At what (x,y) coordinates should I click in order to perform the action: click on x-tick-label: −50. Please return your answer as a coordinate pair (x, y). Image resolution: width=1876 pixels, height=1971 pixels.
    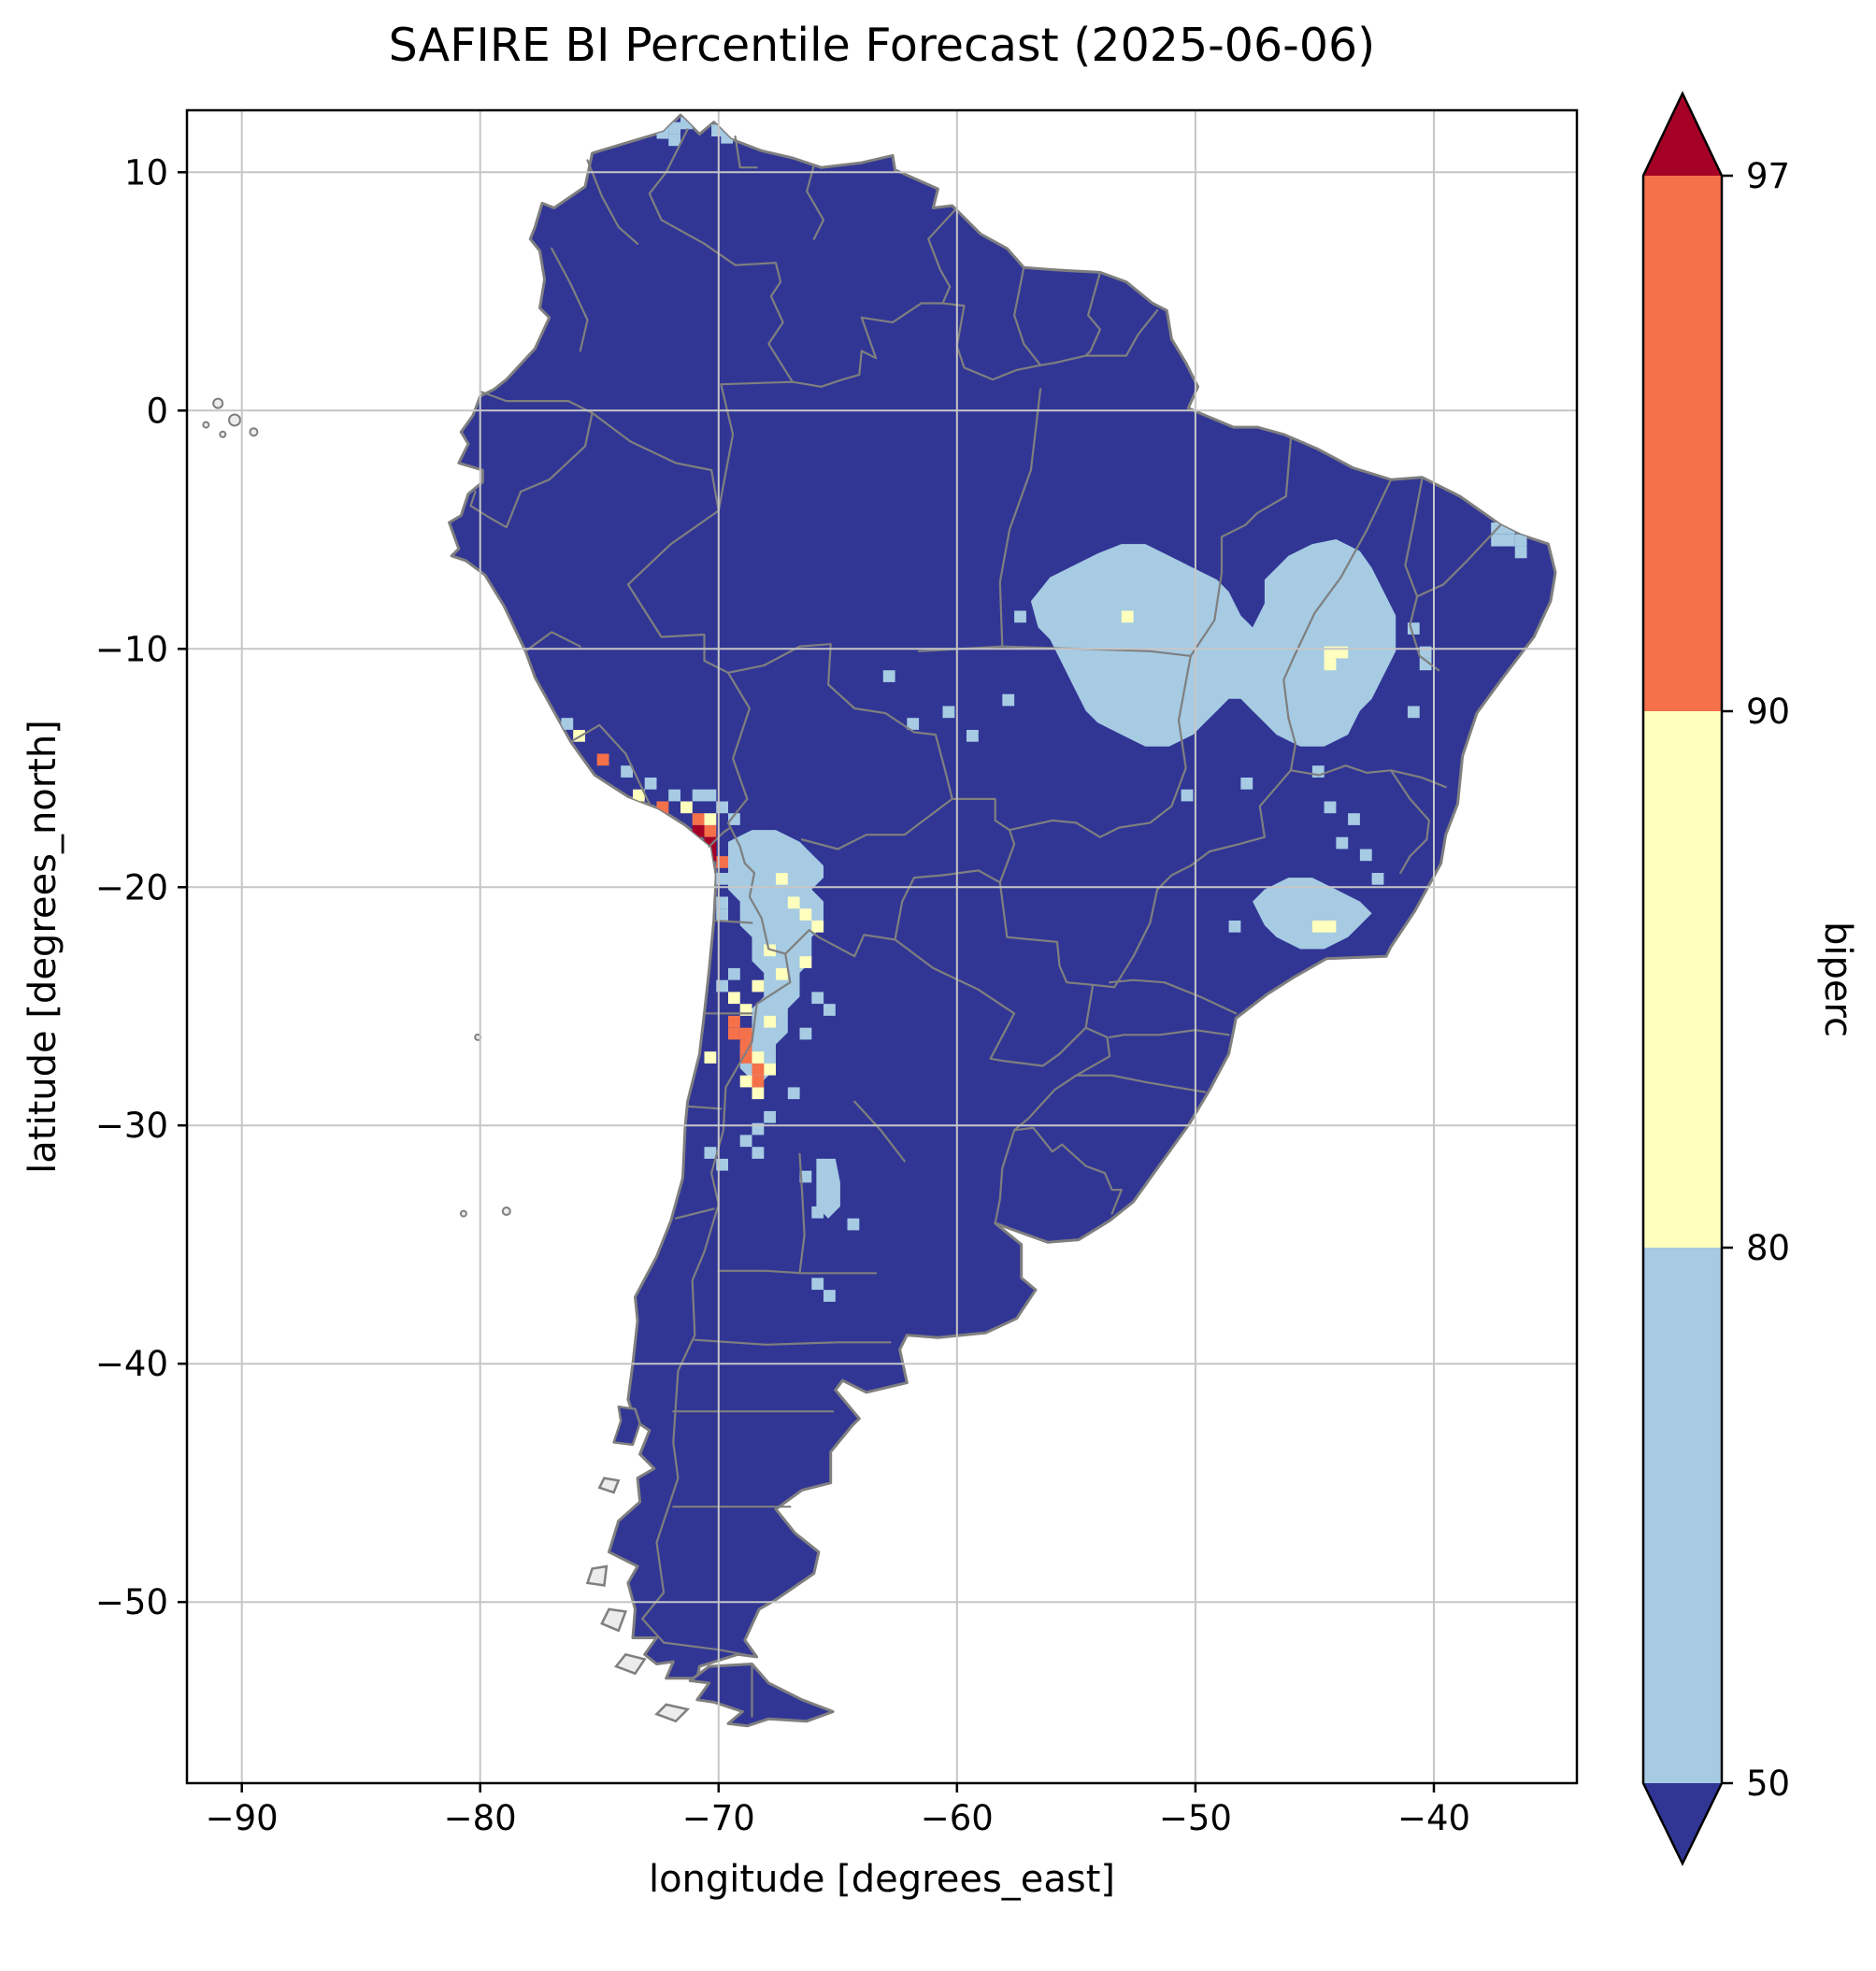
    Looking at the image, I should click on (1195, 1818).